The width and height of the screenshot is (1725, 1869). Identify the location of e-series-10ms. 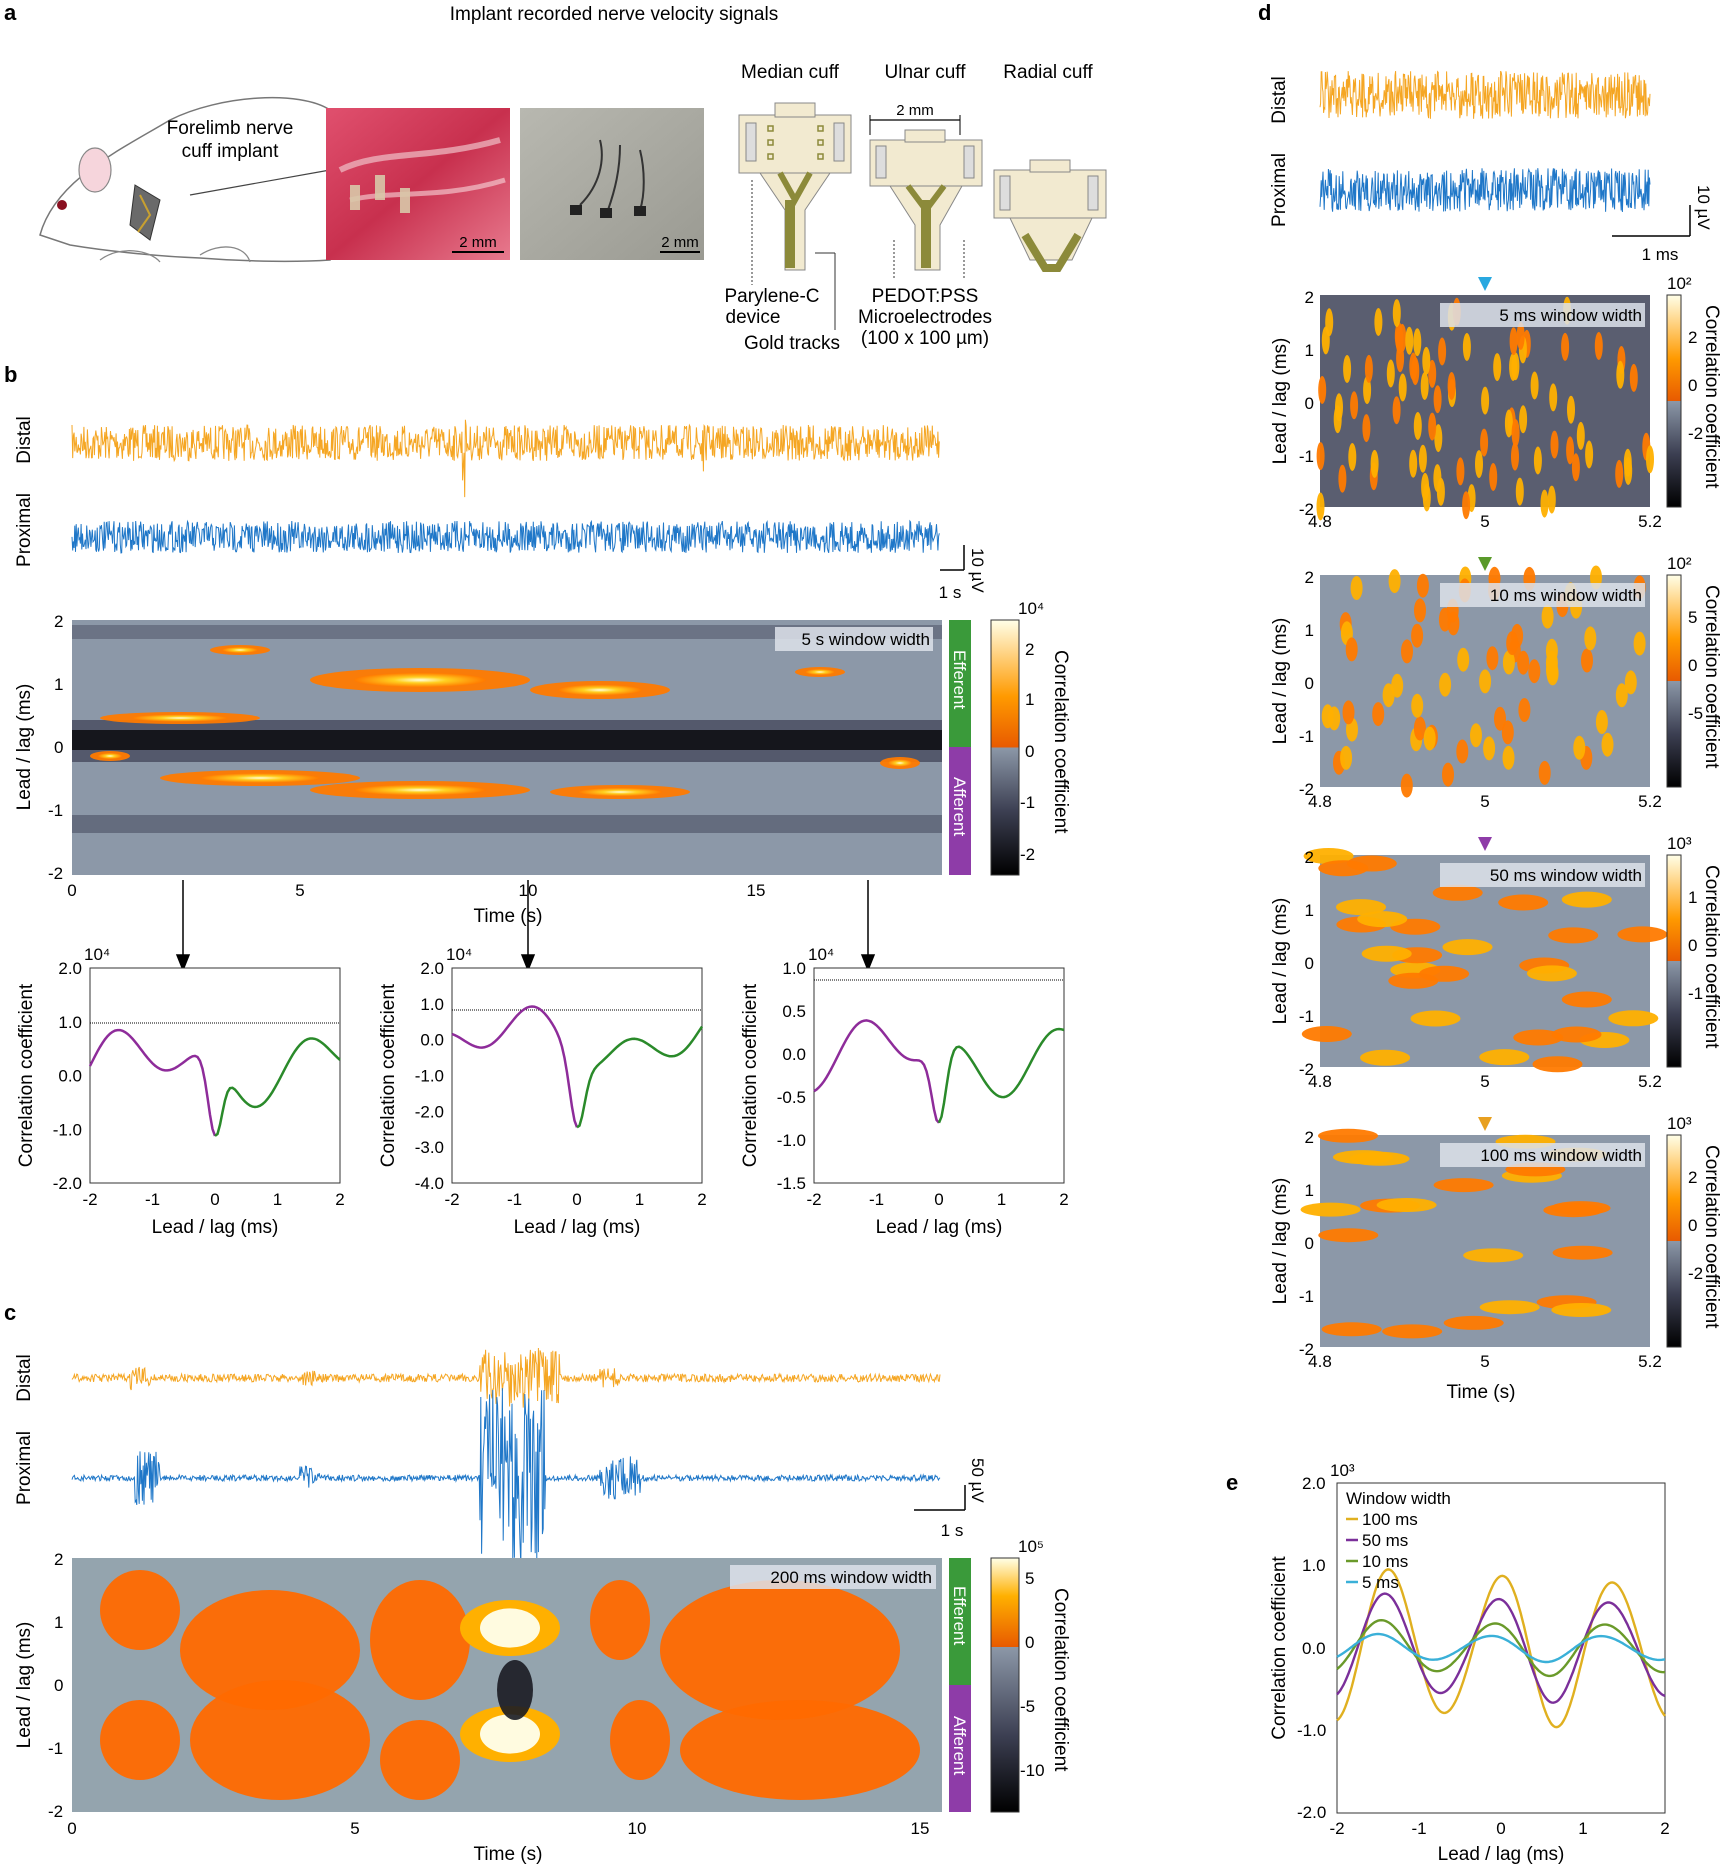
(1501, 1648).